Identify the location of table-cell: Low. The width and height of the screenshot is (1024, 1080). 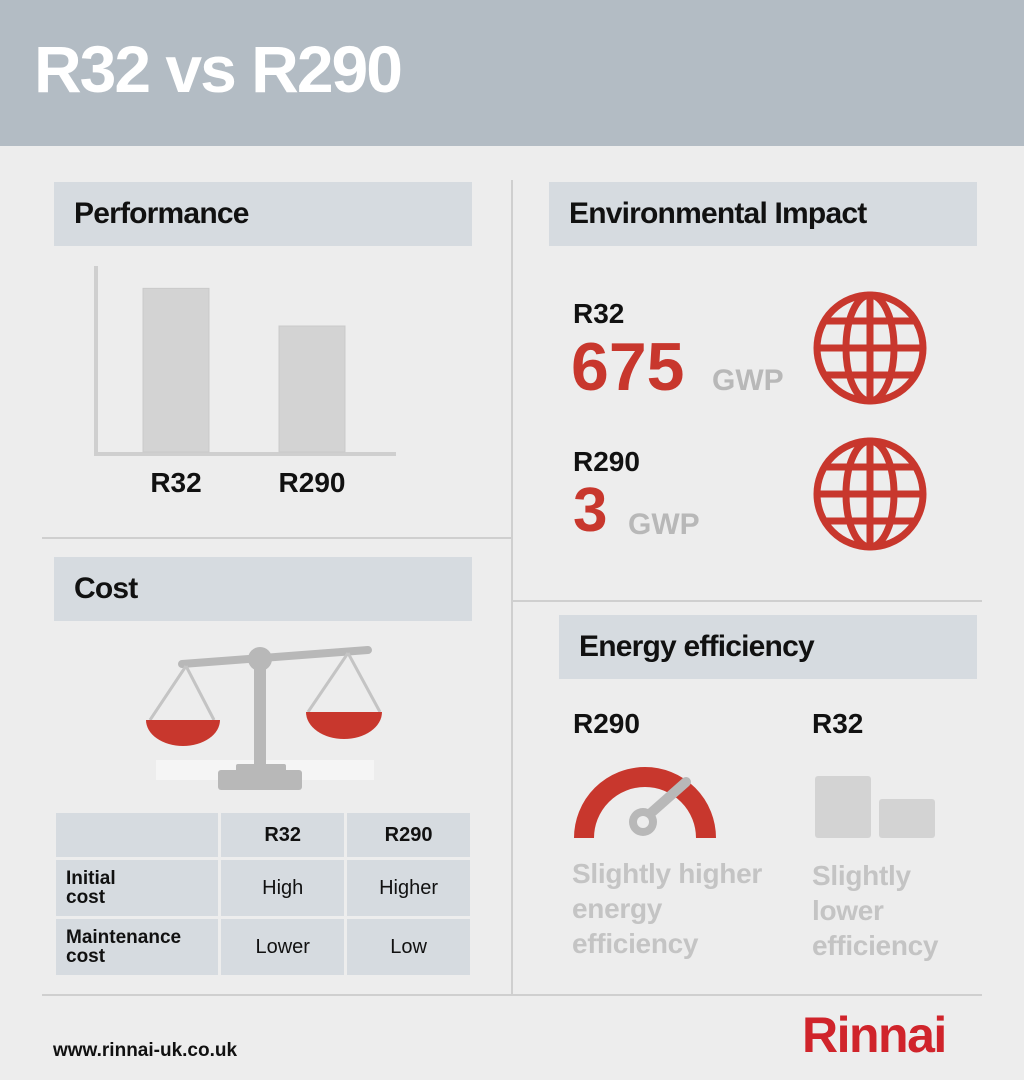
(408, 947).